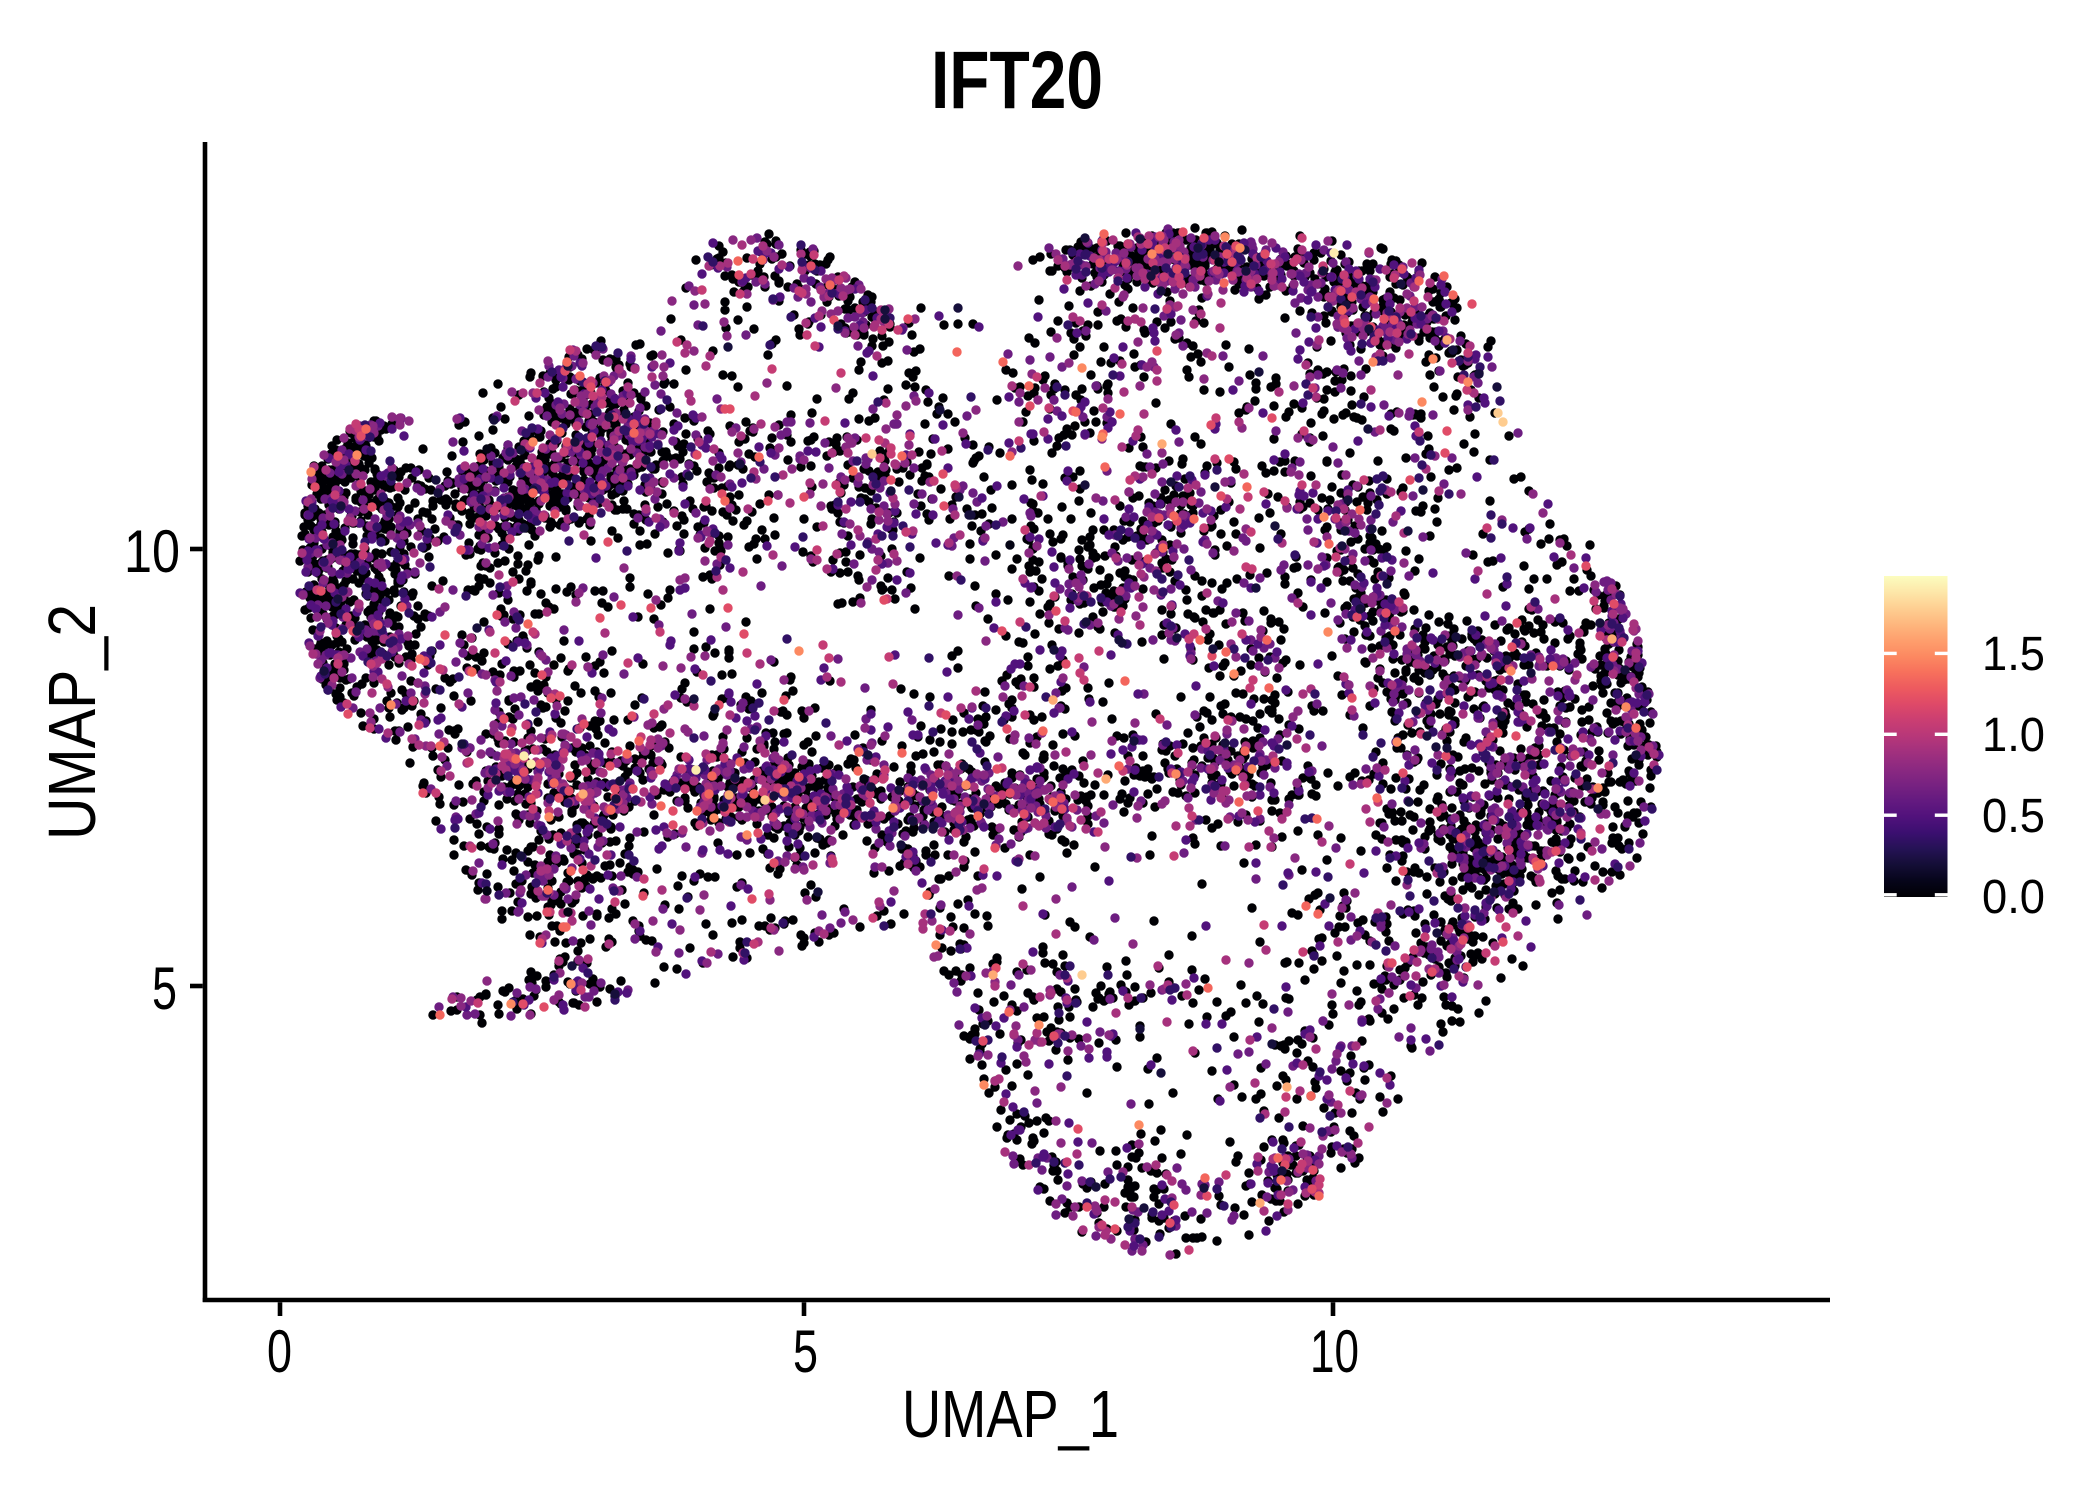 This screenshot has height=1500, width=2100. What do you see at coordinates (1010, 1414) in the screenshot?
I see `svg-text: UMAP_1` at bounding box center [1010, 1414].